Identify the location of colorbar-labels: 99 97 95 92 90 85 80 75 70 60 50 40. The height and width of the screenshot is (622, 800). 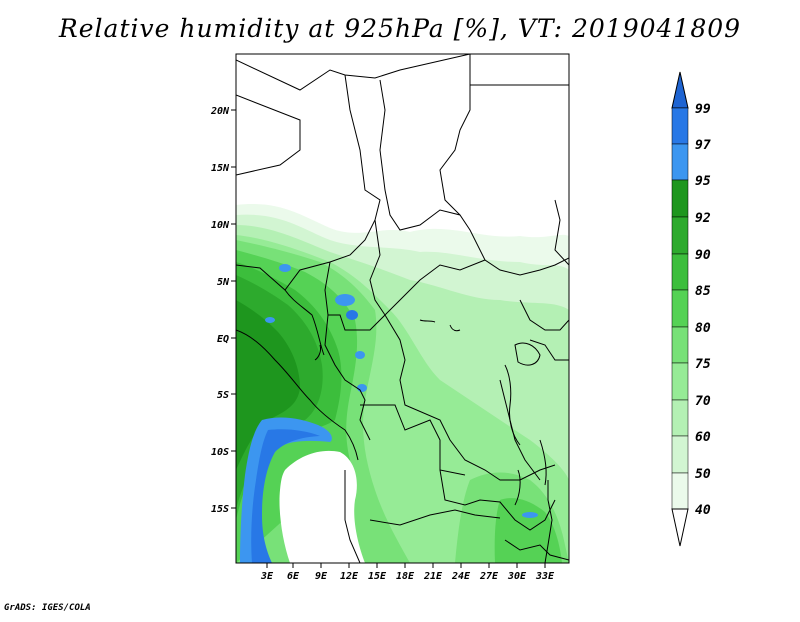
(703, 310).